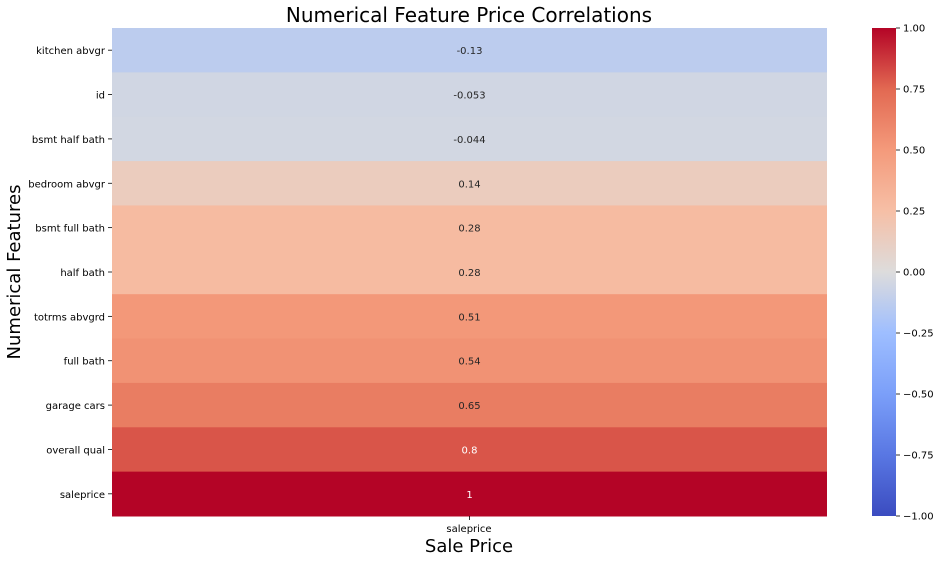  Describe the element at coordinates (71, 51) in the screenshot. I see `y-tick-label: kitchen abvgr` at that location.